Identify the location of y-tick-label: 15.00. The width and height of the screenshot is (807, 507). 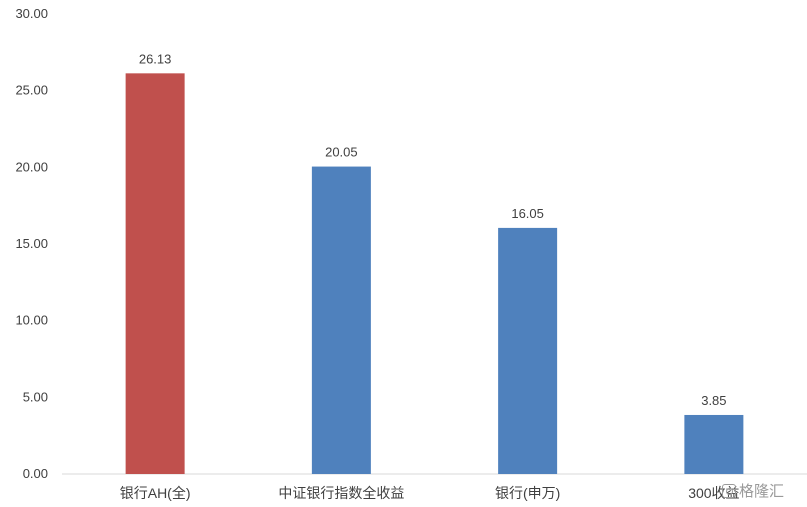
(31, 243).